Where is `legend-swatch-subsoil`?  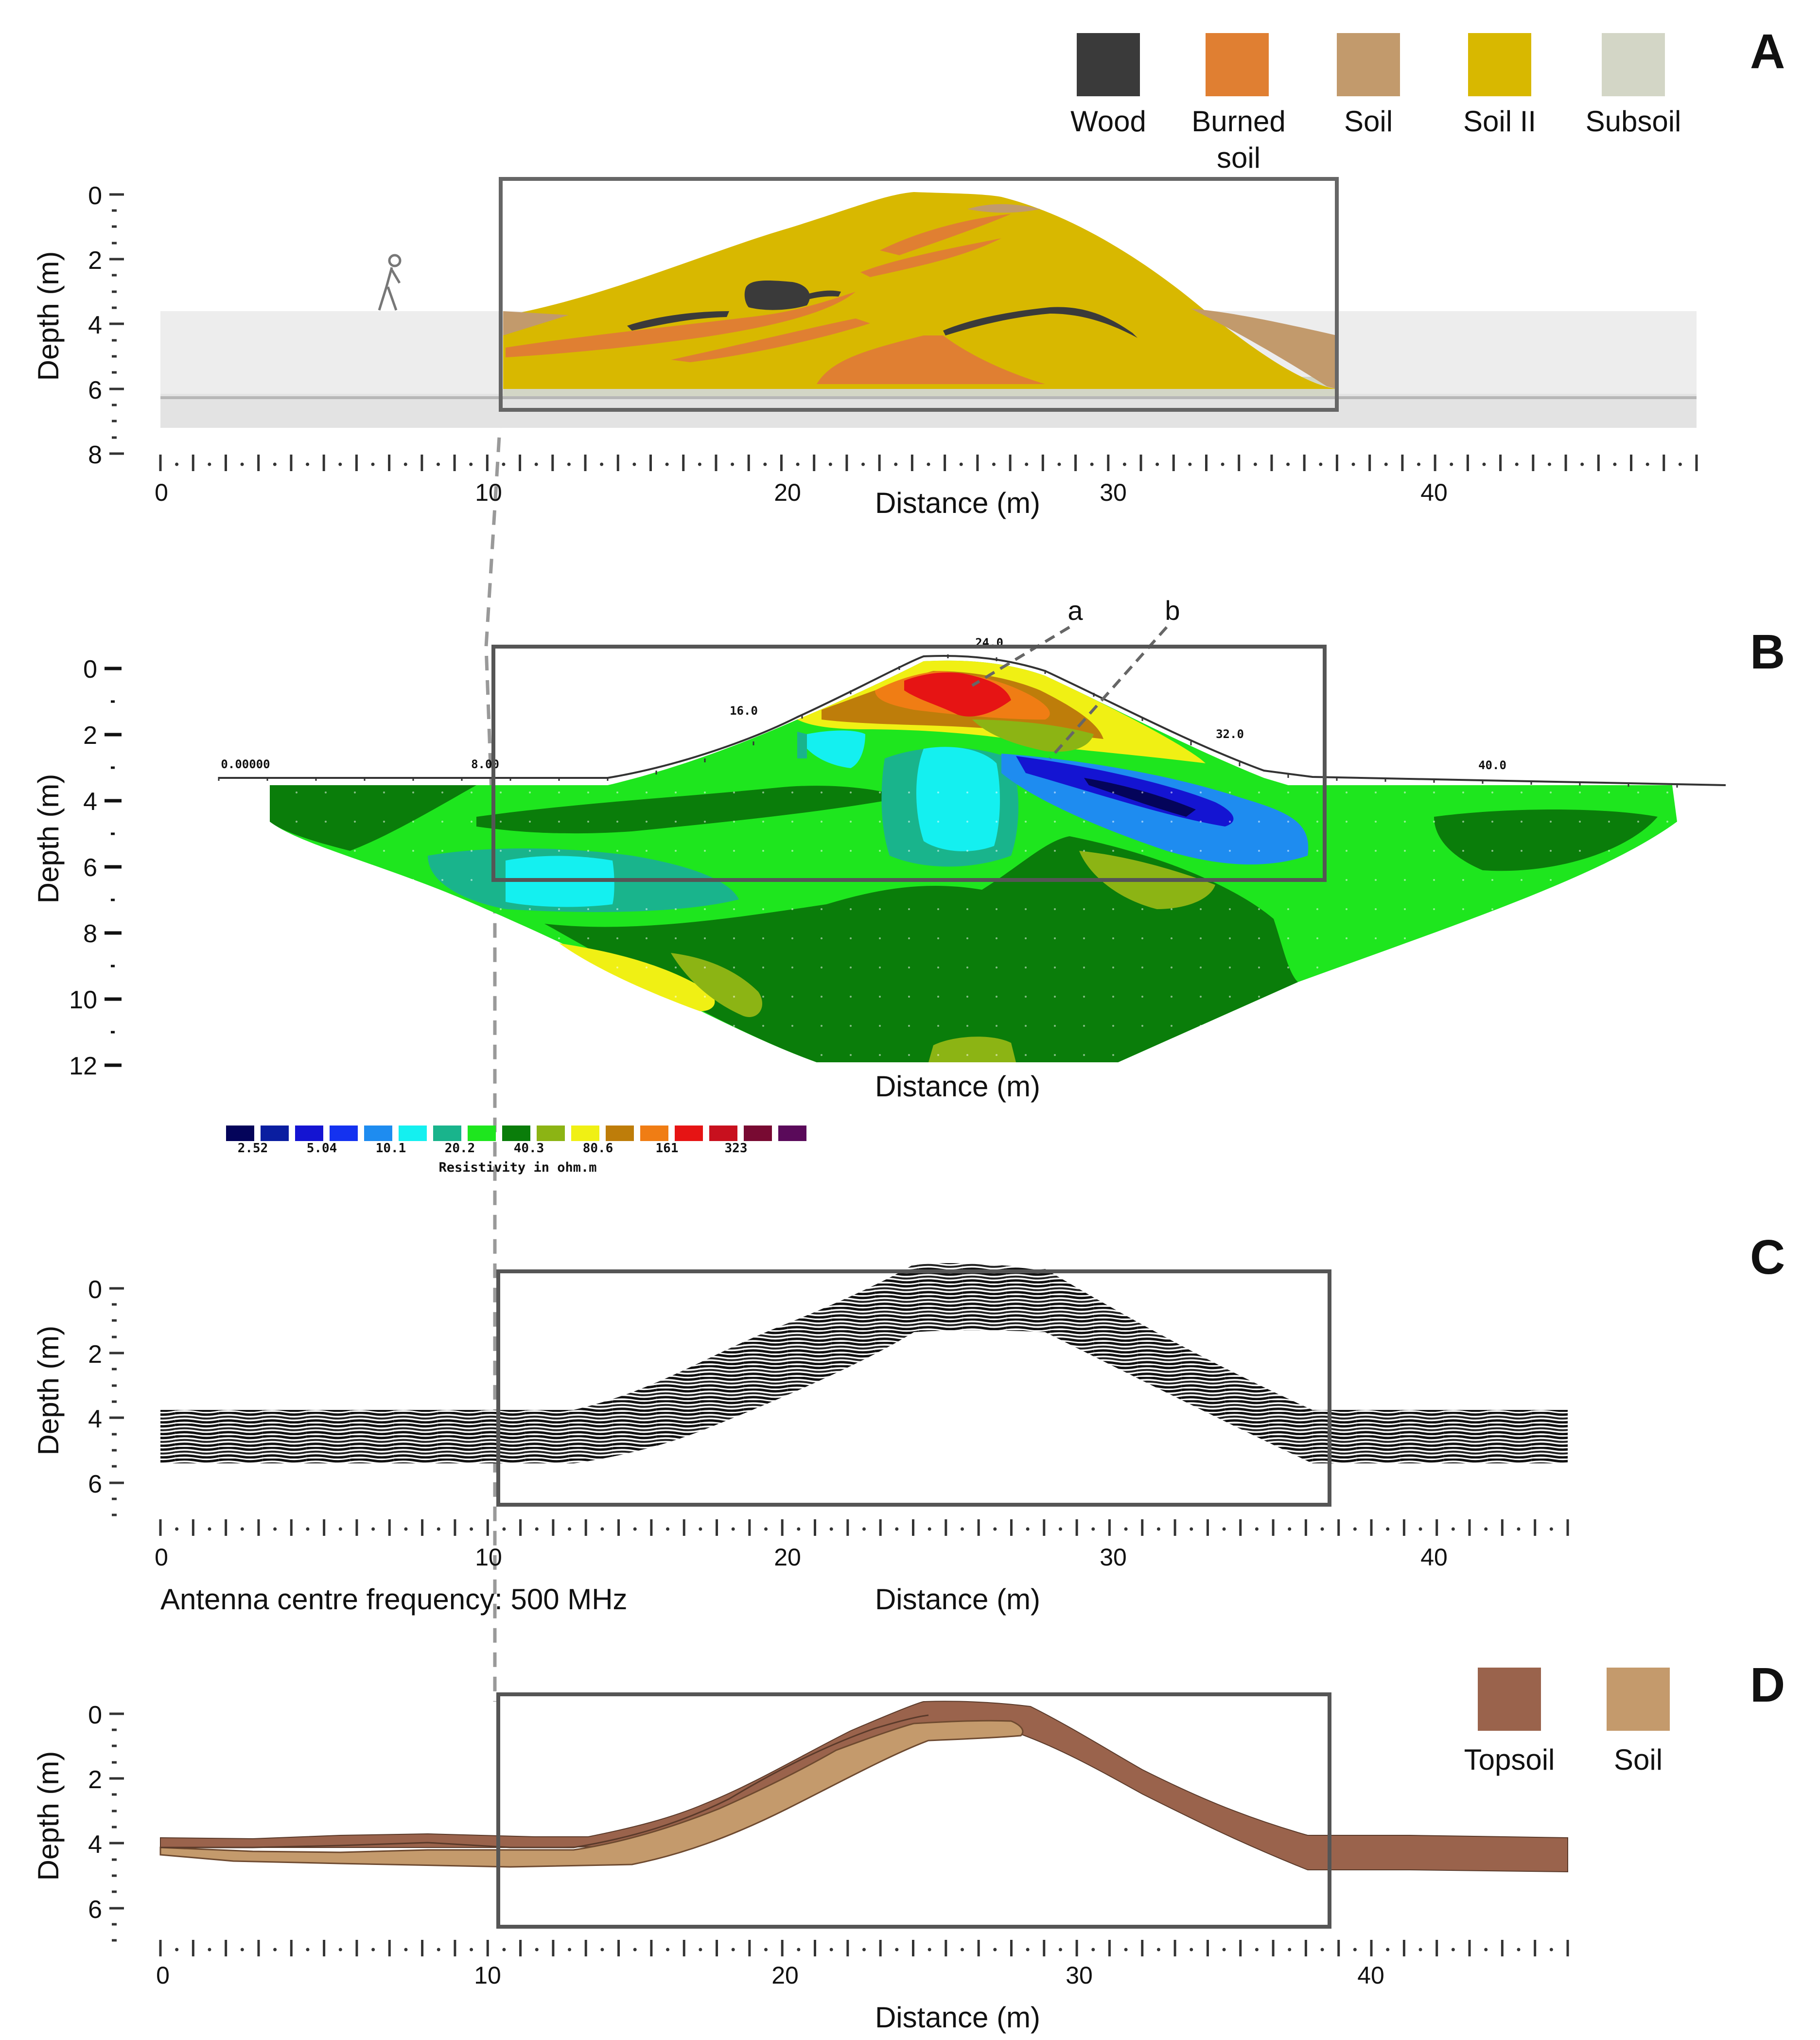
legend-swatch-subsoil is located at coordinates (1633, 64).